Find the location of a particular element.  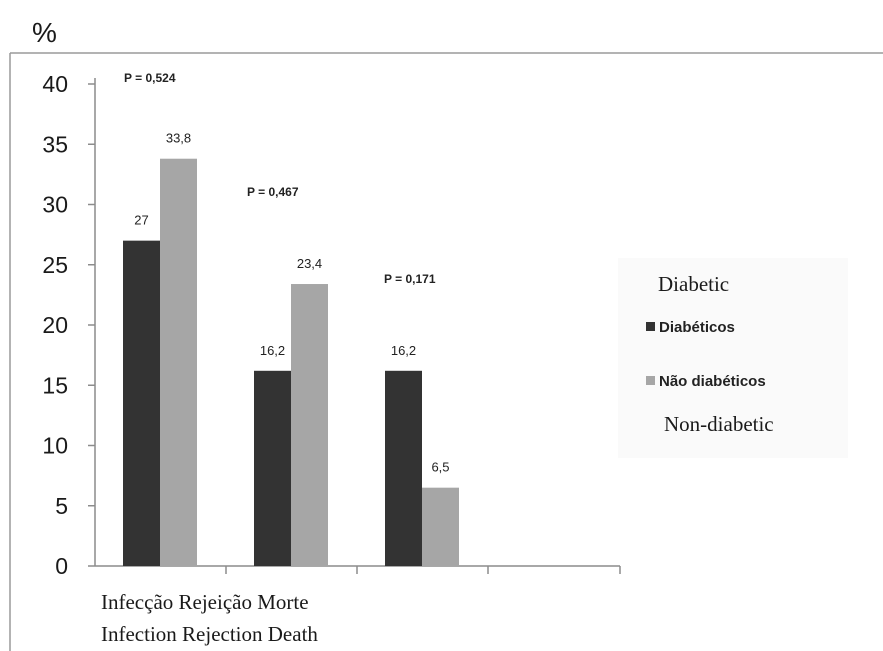

legend-label-nao-diabeticos: Não diabéticos is located at coordinates (712, 381).